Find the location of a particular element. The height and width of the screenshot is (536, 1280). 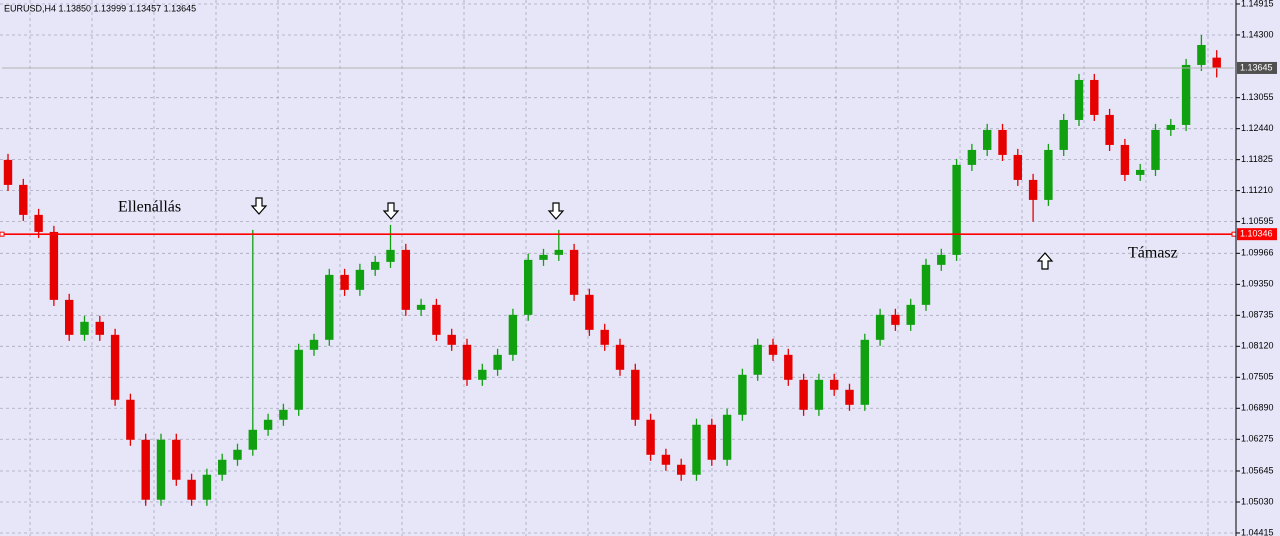

y-tick-label: 1.09966 is located at coordinates (1257, 253).